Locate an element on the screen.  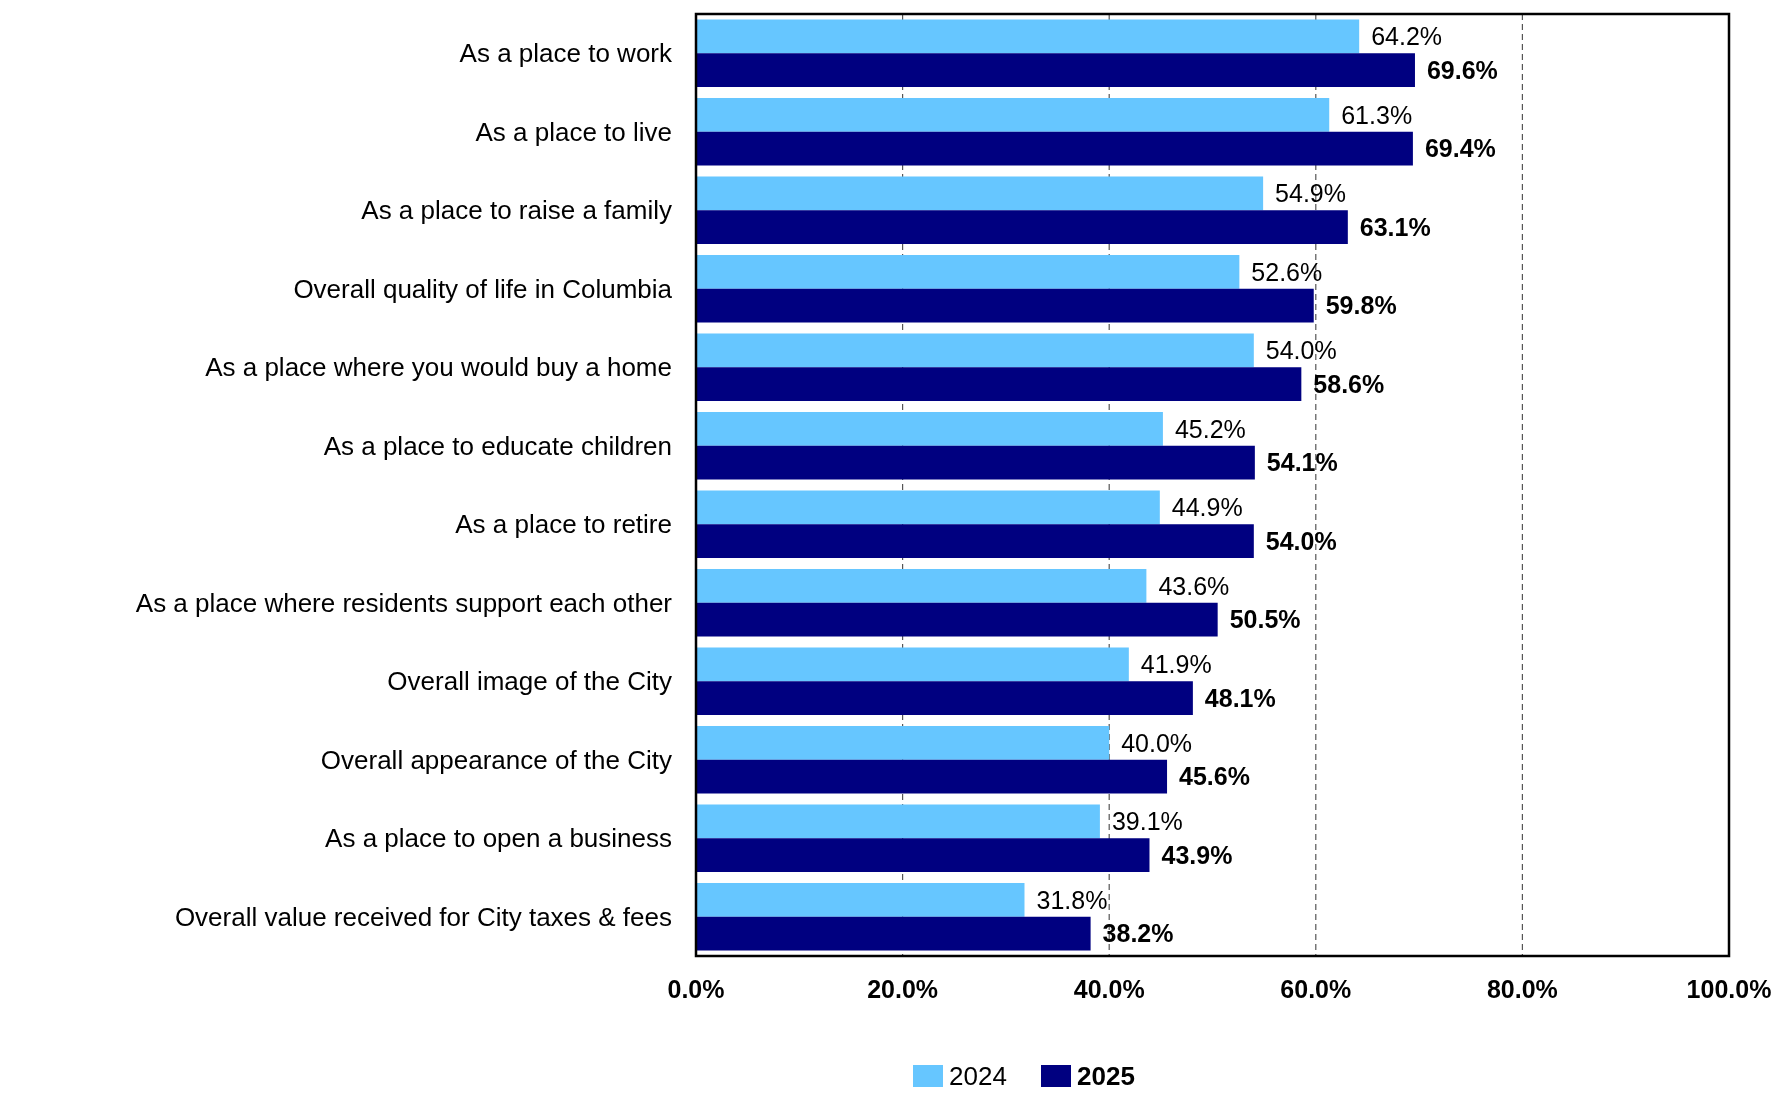
y-tick-label: As a place where residents support each other is located at coordinates (404, 602).